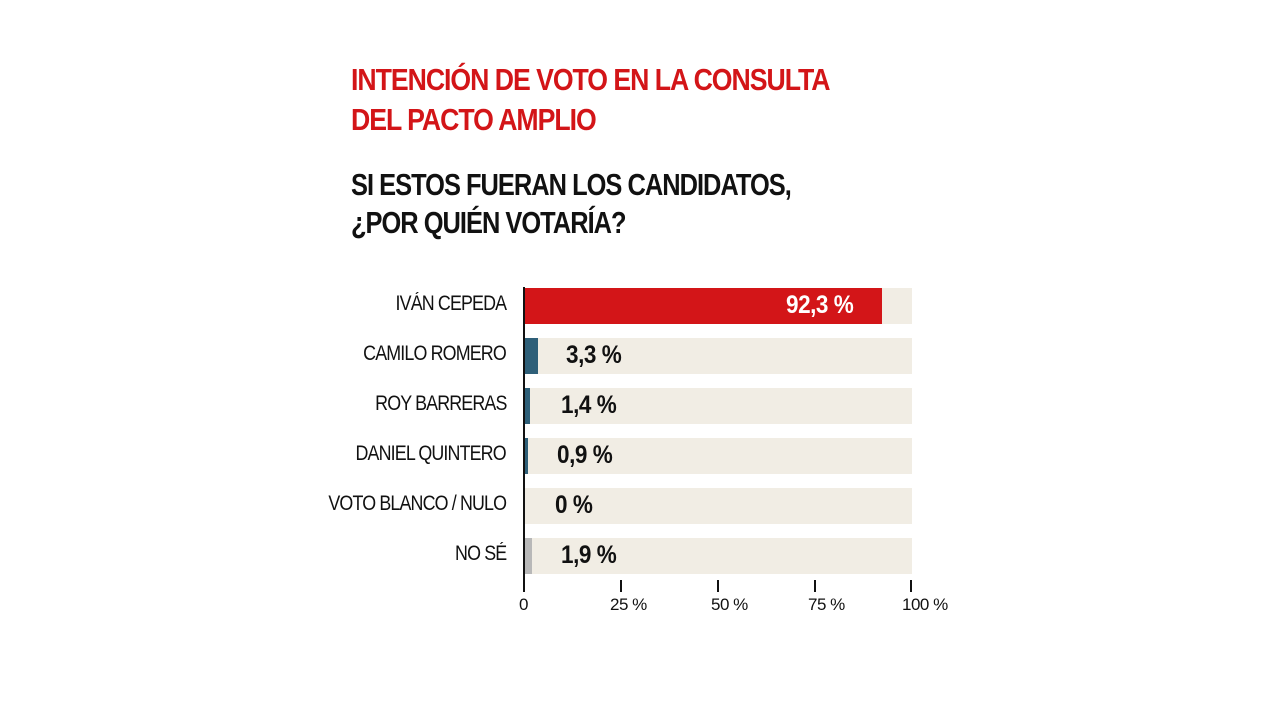  Describe the element at coordinates (451, 303) in the screenshot. I see `category-label: IVÁN CEPEDA` at that location.